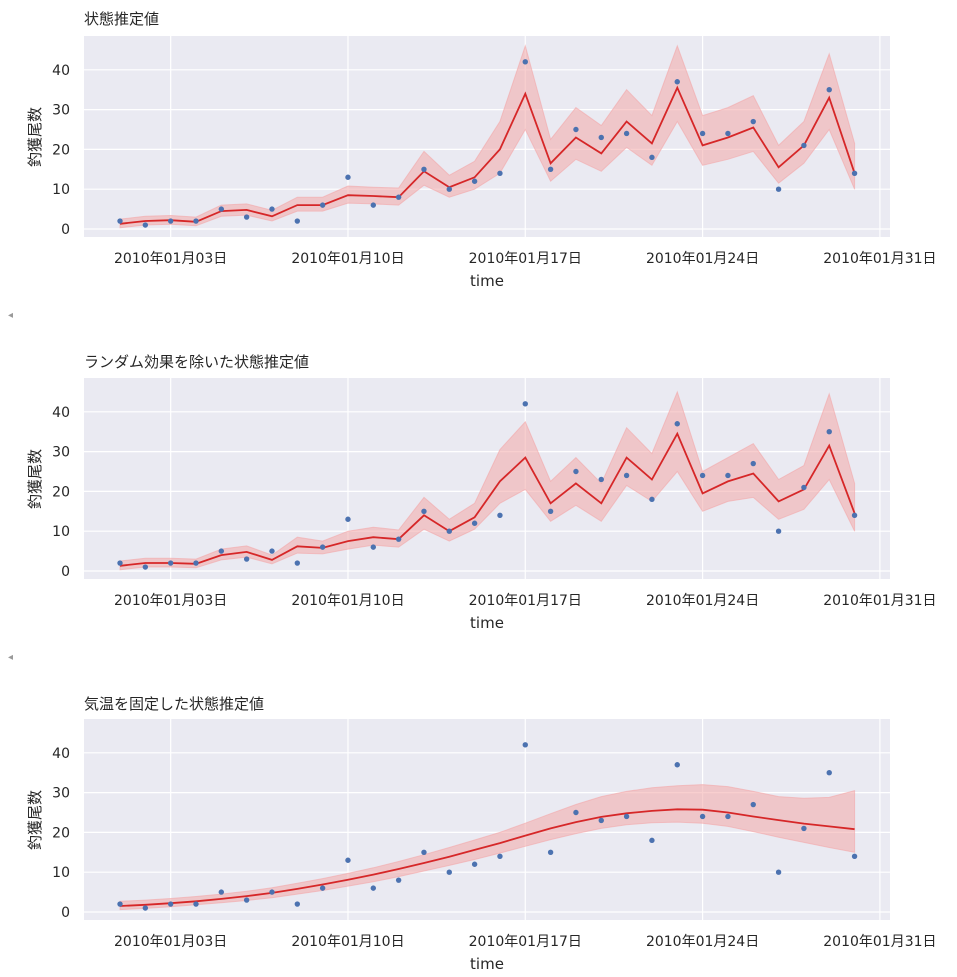 Image resolution: width=957 pixels, height=977 pixels. I want to click on y-axis-label: 釣獲尾数, so click(35, 137).